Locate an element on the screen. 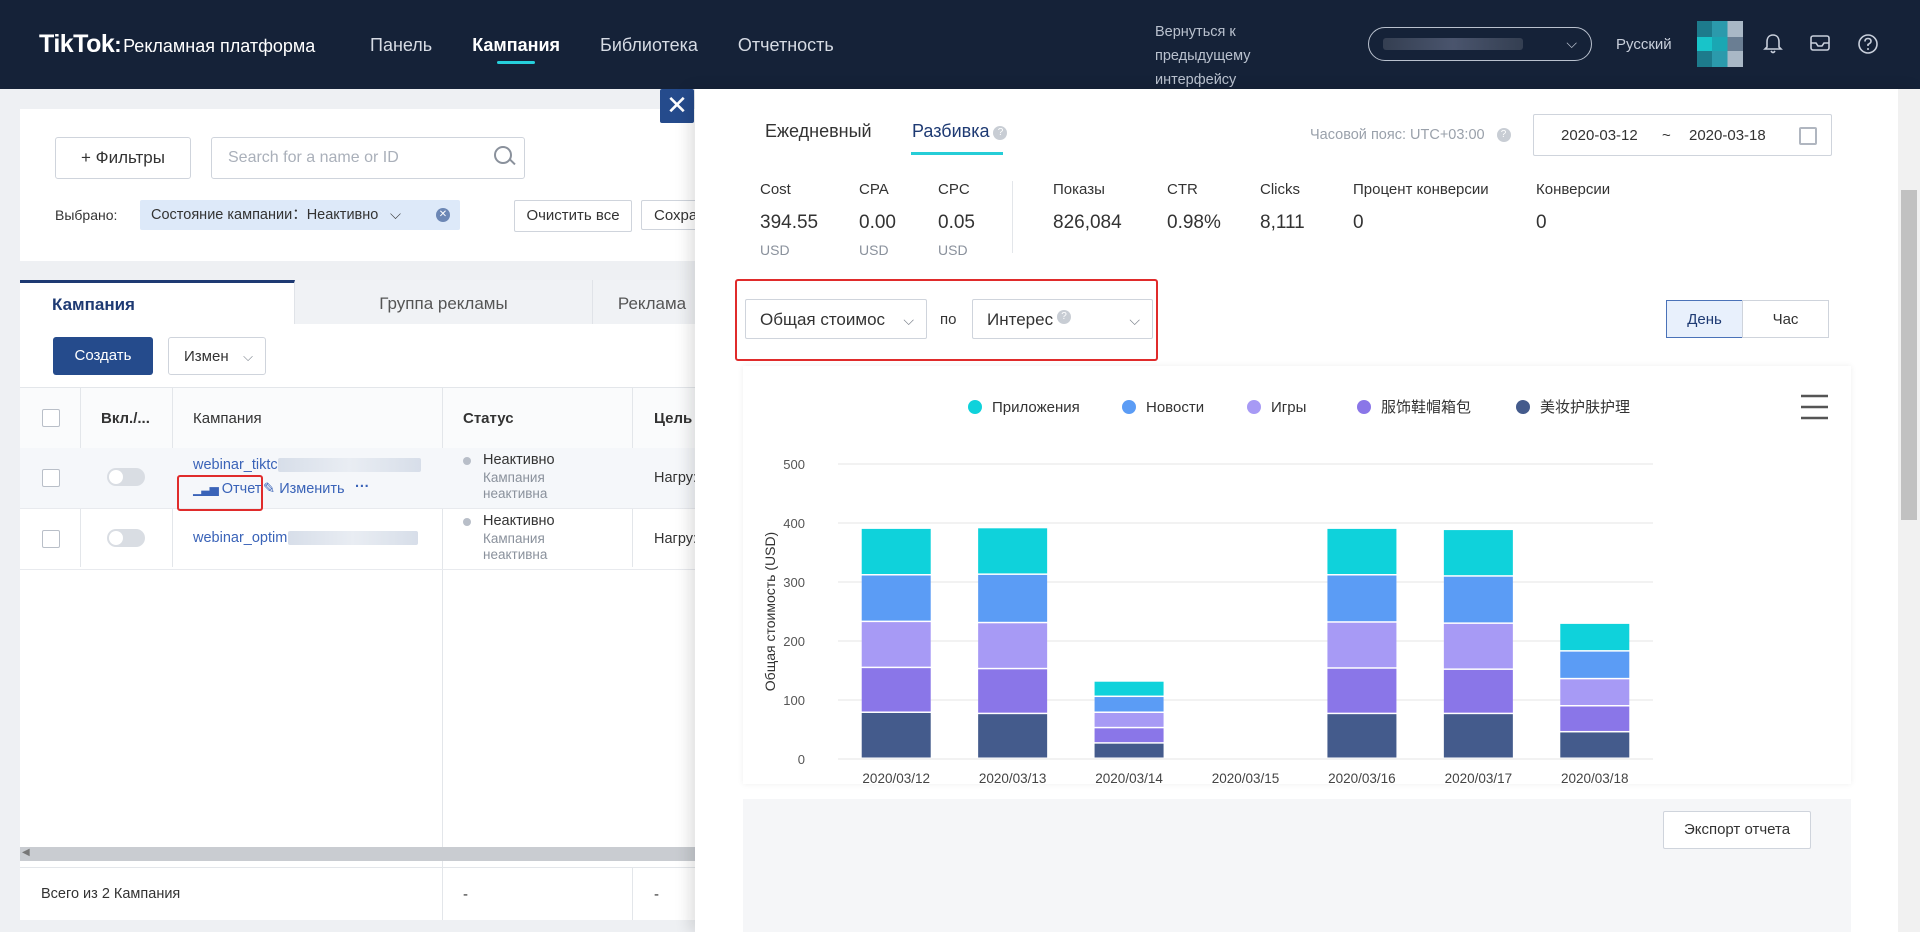 The width and height of the screenshot is (1920, 932). create-button: Создать is located at coordinates (103, 356).